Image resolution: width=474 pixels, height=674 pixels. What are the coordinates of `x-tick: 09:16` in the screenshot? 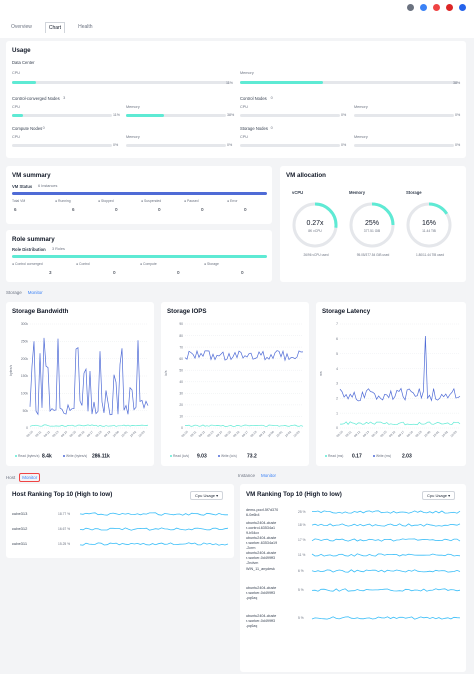 It's located at (392, 434).